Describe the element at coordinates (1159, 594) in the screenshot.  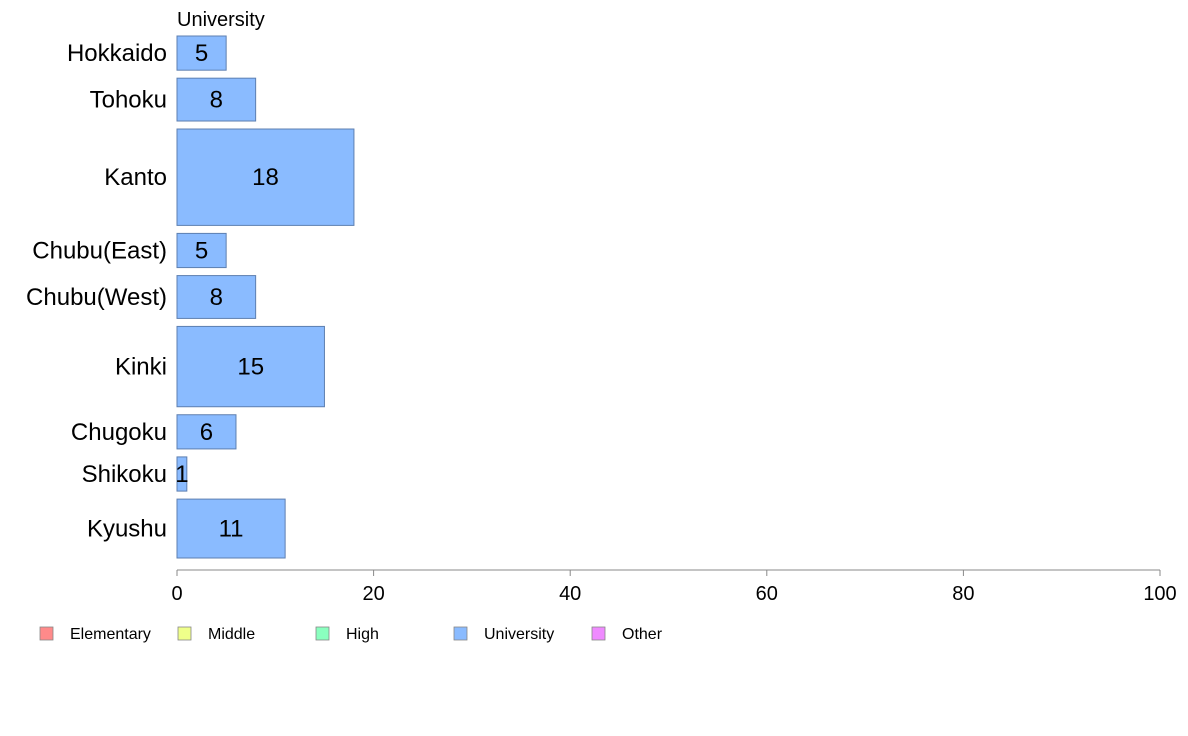
I see `x-tick-label: 100` at that location.